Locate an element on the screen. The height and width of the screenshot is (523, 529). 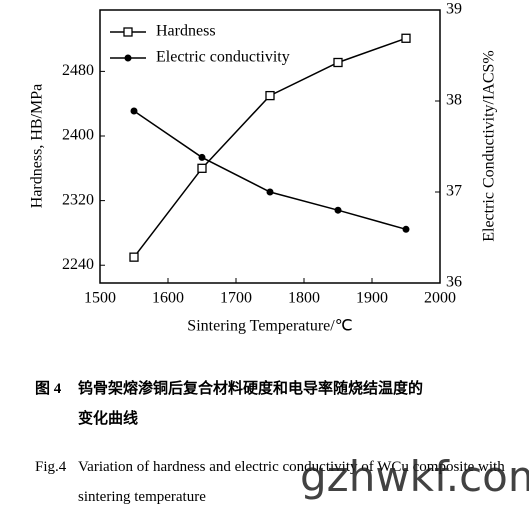
x-tick-label: 2000 is located at coordinates (440, 298).